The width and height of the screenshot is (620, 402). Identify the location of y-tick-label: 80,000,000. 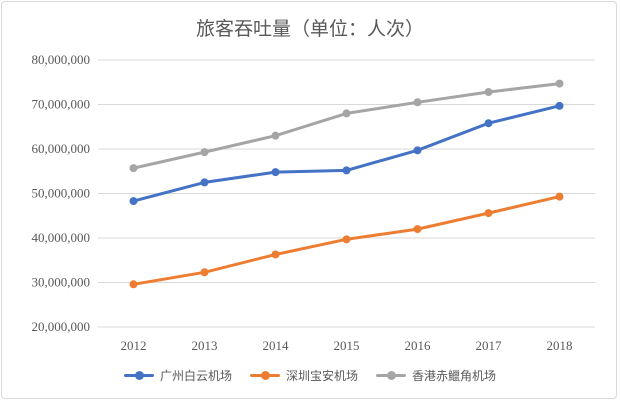
(61, 59).